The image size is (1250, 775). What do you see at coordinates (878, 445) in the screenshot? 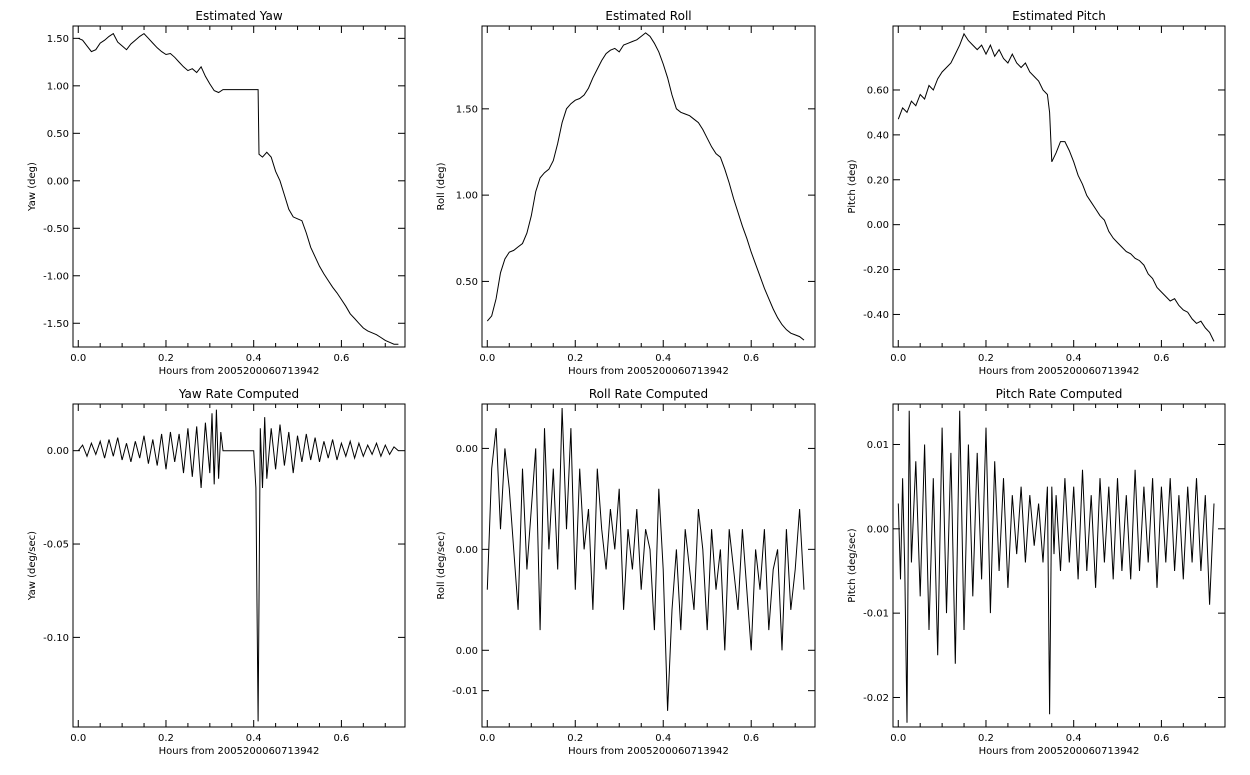
I see `y-tick-label: 0.01` at bounding box center [878, 445].